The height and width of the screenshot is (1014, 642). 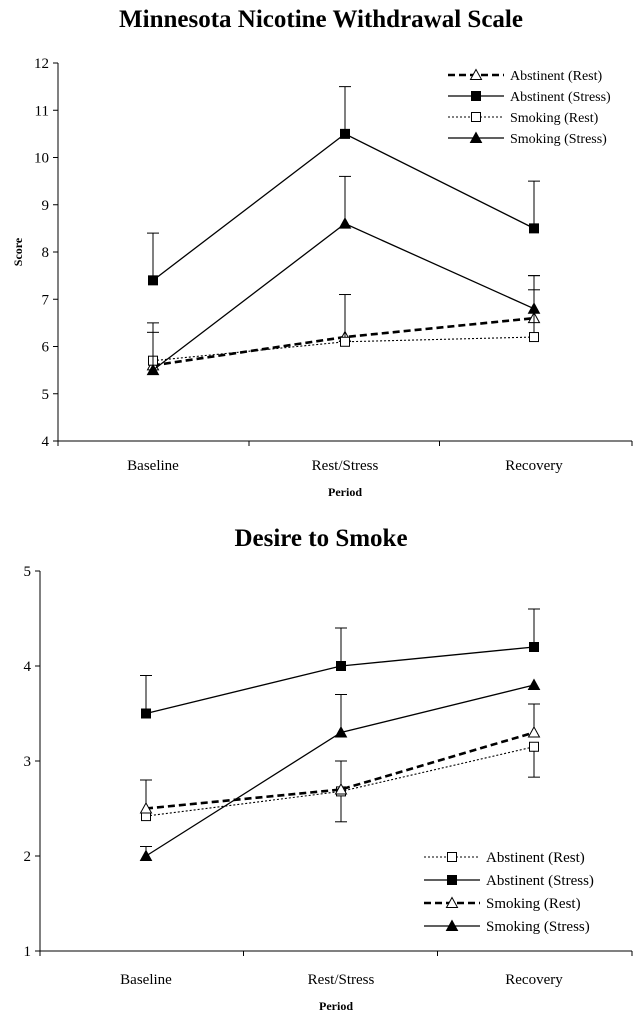 I want to click on chart1-series-smoking-stress-line, so click(x=343, y=296).